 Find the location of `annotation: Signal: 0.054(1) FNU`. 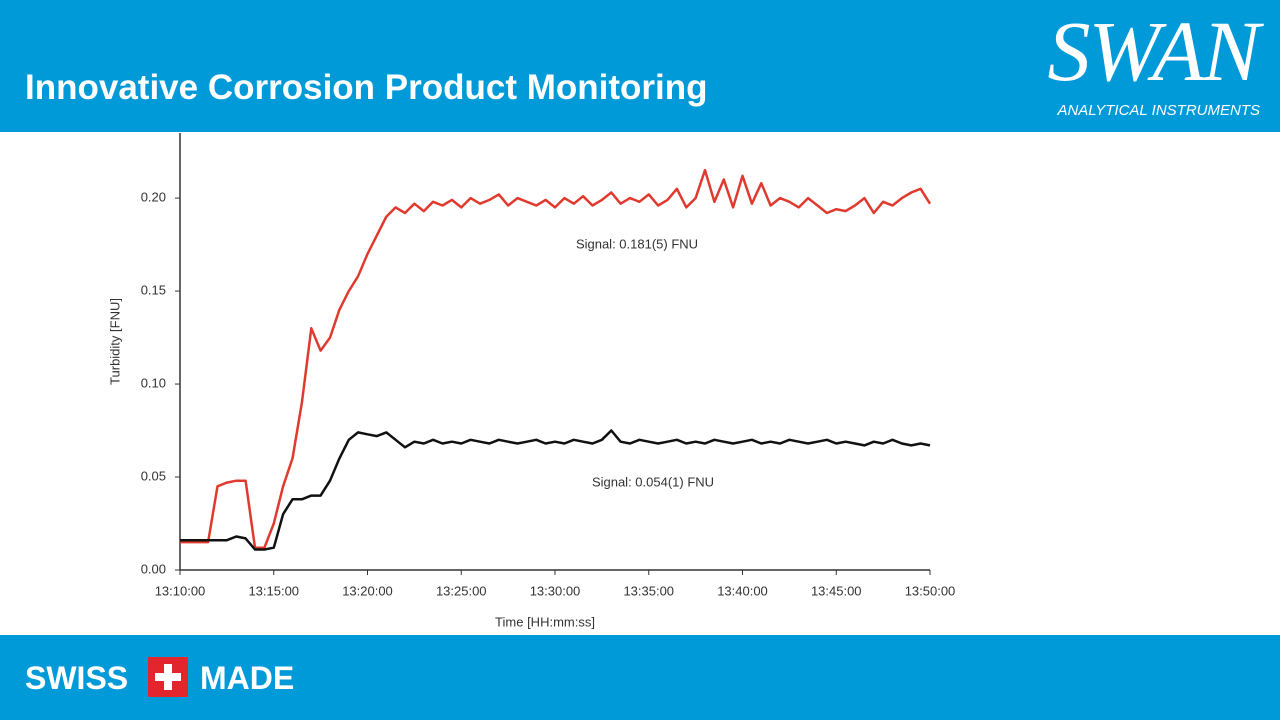

annotation: Signal: 0.054(1) FNU is located at coordinates (653, 481).